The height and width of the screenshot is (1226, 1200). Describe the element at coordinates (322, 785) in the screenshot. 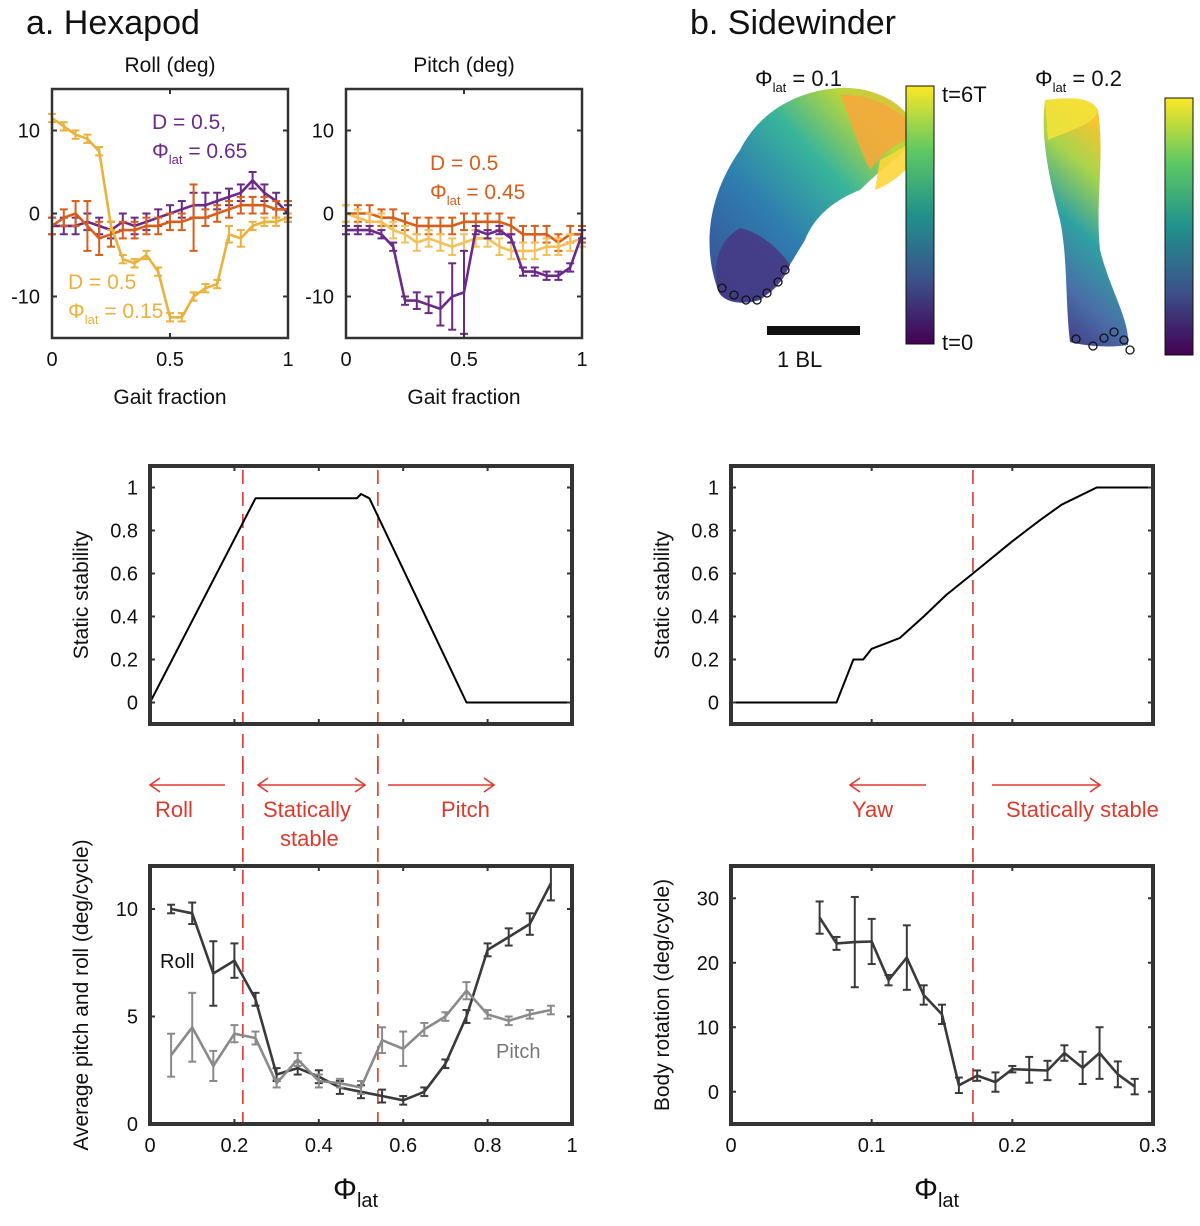

I see `region-arrows-hexapod` at that location.